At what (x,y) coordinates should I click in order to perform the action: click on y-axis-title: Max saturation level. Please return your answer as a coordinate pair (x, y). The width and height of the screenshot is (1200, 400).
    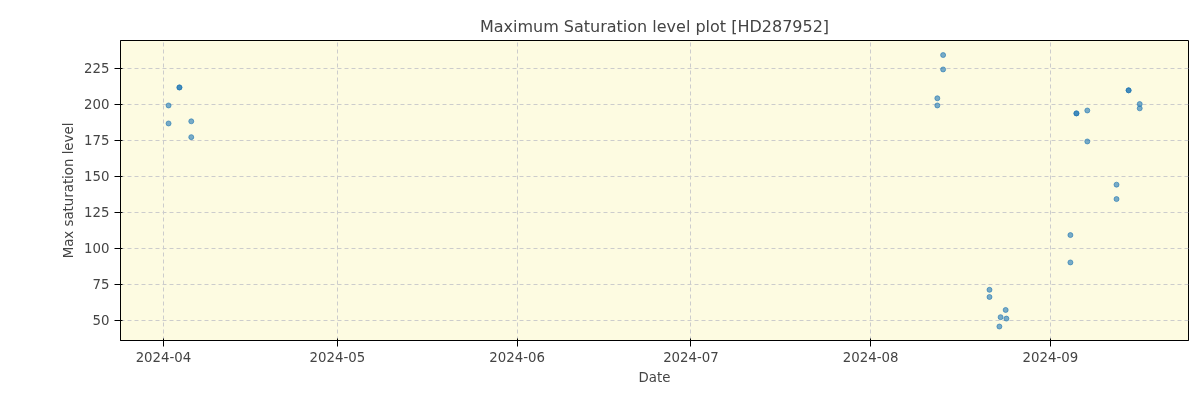
    Looking at the image, I should click on (69, 190).